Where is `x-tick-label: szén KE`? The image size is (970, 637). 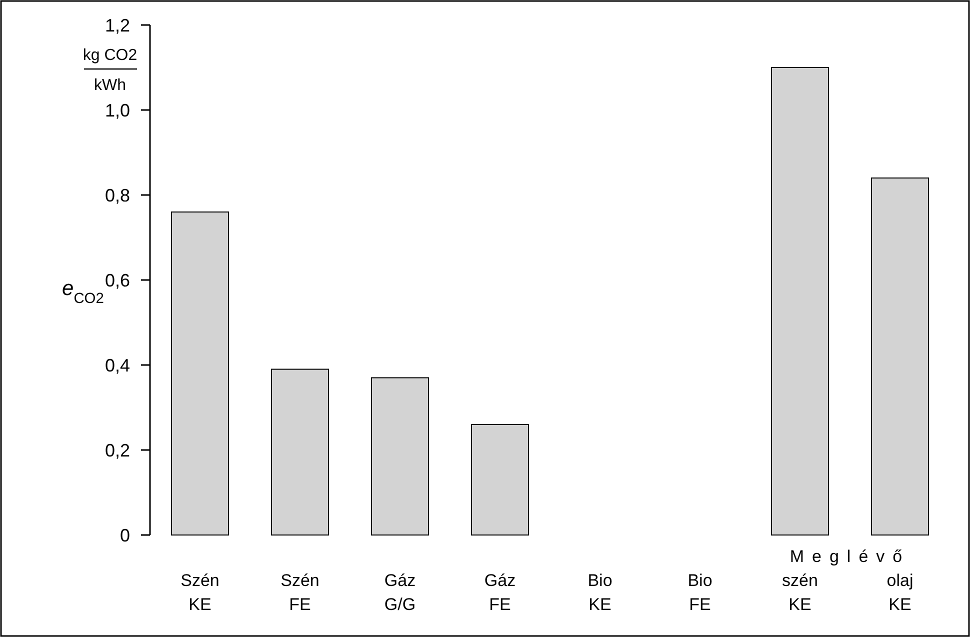 x-tick-label: szén KE is located at coordinates (800, 592).